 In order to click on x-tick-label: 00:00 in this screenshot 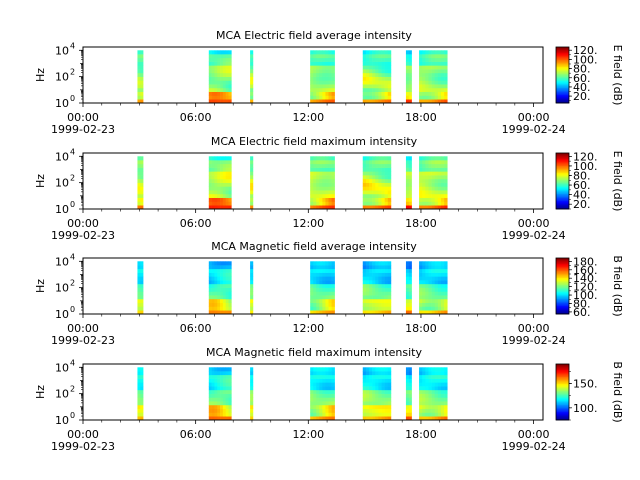, I will do `click(534, 117)`.